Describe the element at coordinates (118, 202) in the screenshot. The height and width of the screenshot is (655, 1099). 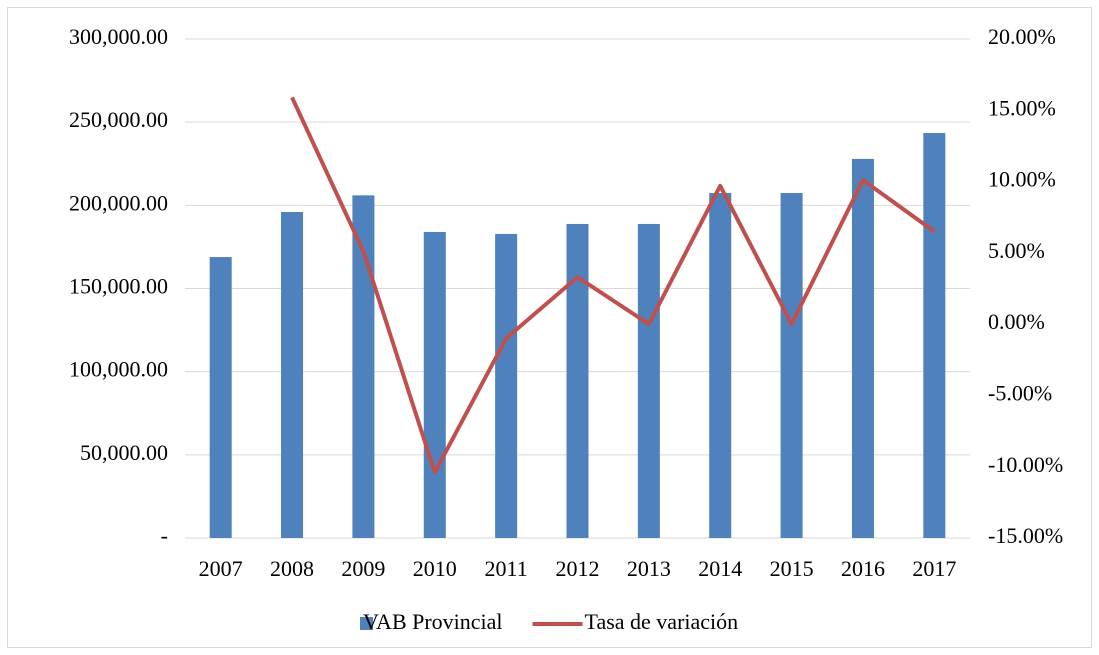
I see `y-tick-label: 200,000.00` at that location.